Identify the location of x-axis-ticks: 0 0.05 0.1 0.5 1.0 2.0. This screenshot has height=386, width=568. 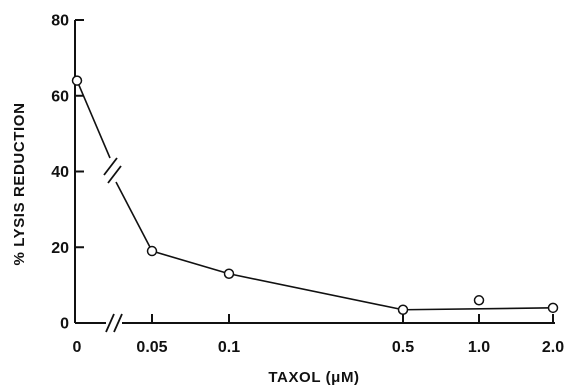
(318, 335).